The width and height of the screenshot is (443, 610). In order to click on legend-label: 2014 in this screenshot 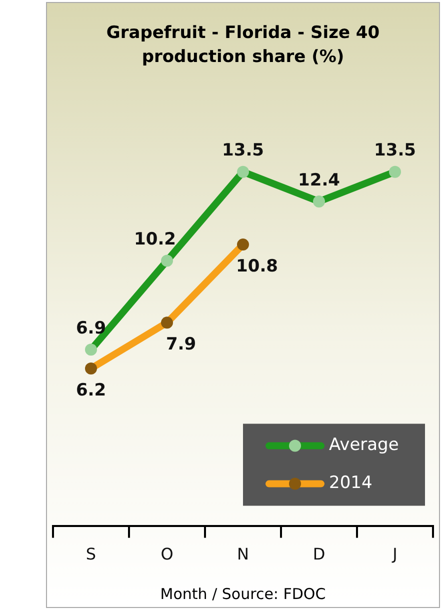, I will do `click(350, 483)`.